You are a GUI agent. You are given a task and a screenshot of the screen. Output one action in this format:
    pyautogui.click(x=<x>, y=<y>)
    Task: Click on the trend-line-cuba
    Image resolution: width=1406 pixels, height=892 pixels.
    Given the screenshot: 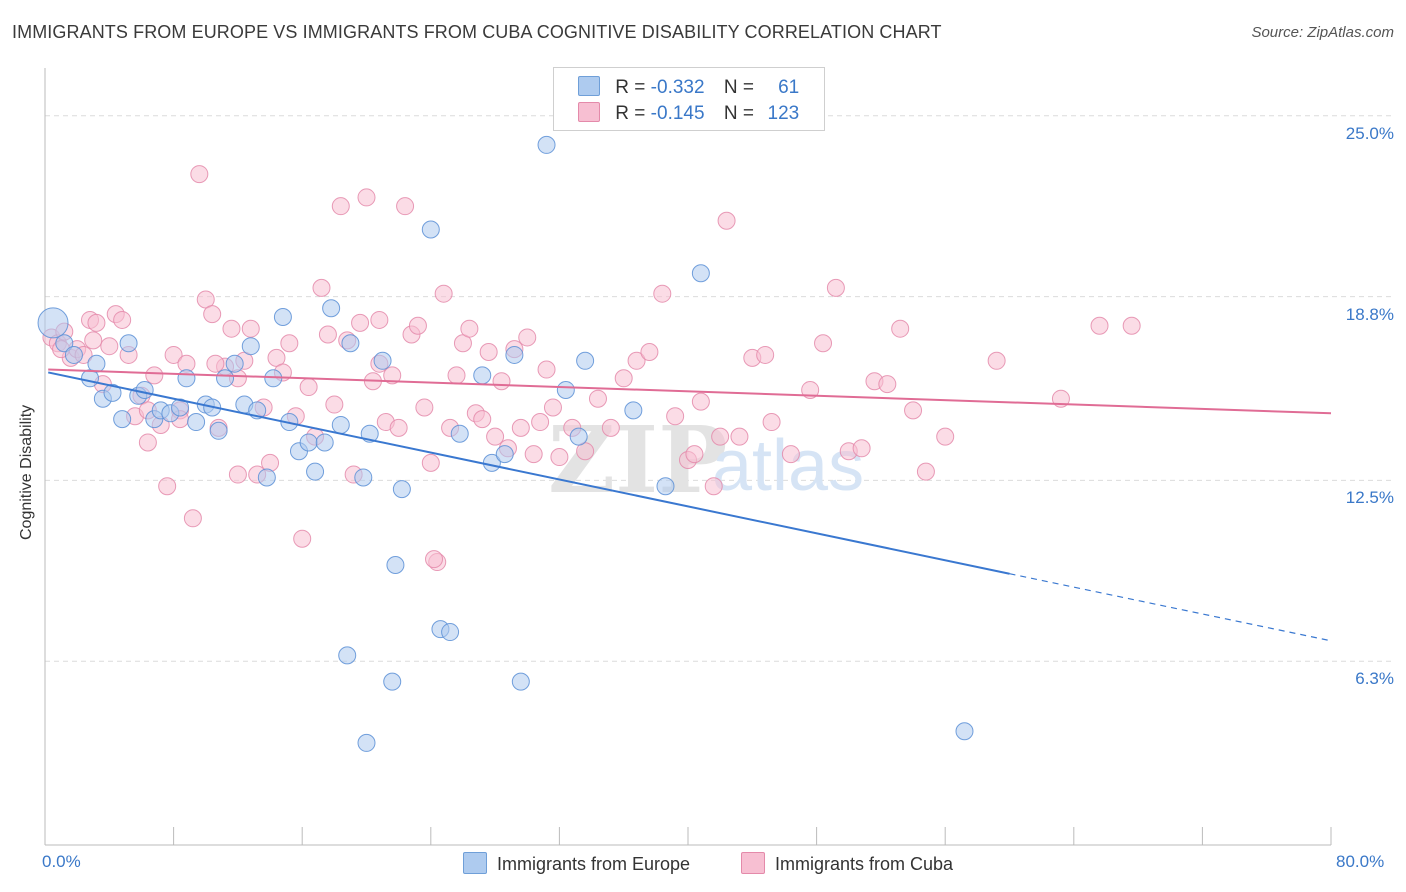 What is the action you would take?
    pyautogui.click(x=690, y=391)
    